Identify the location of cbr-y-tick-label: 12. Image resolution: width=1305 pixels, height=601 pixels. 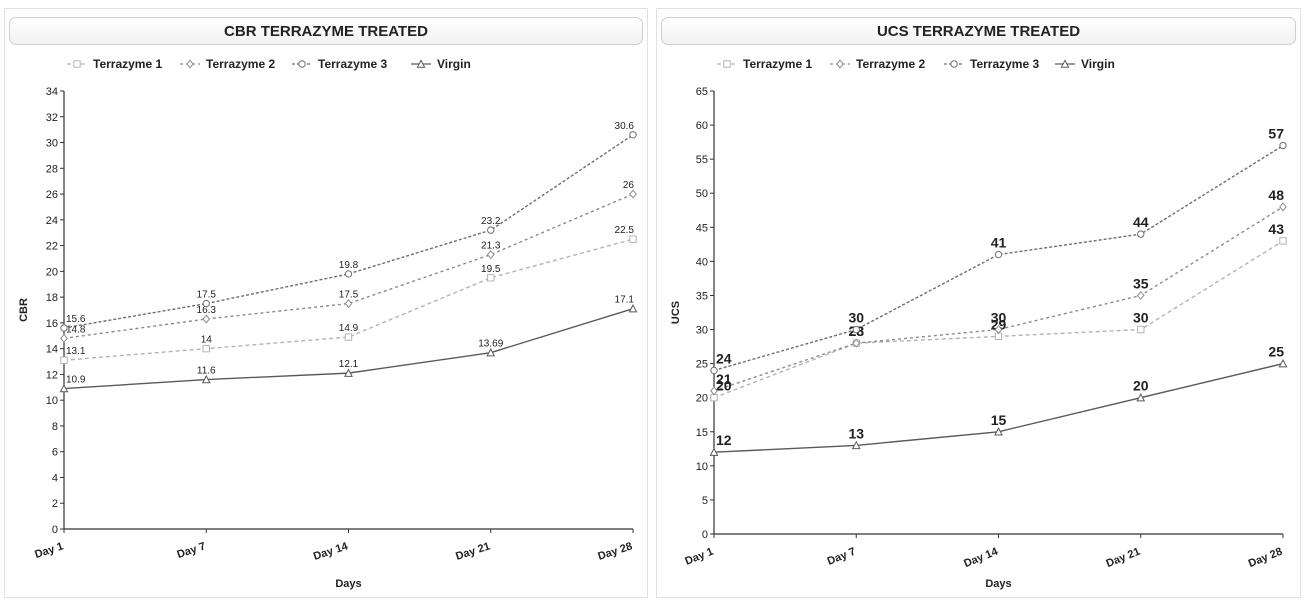
(52, 375).